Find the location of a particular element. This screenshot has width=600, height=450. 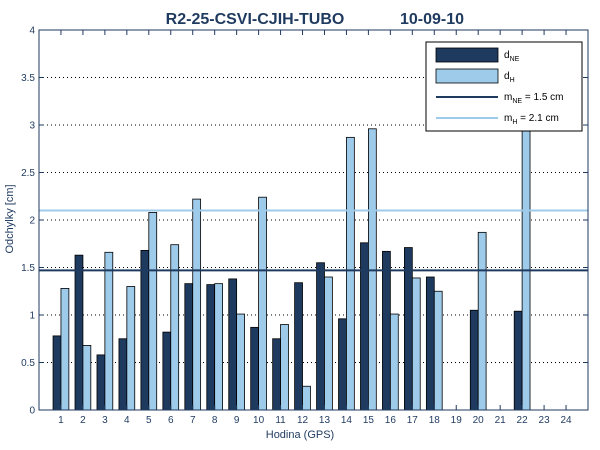

x-tick-label: 11 is located at coordinates (280, 420).